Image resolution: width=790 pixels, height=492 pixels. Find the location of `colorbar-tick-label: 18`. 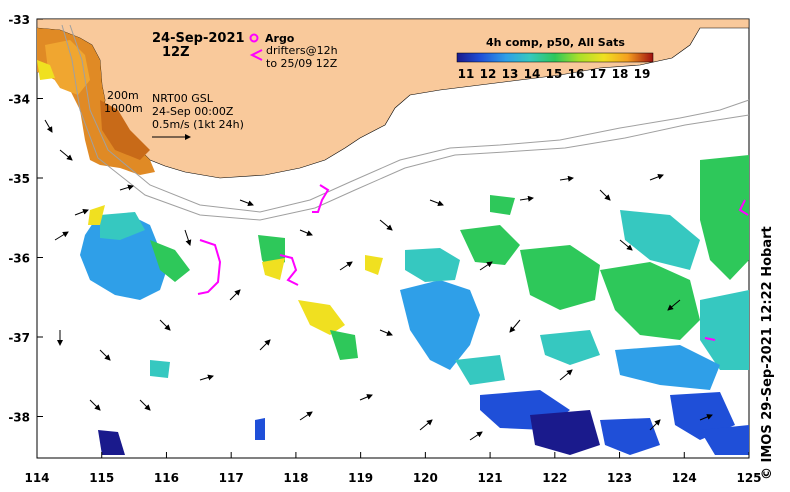

colorbar-tick-label: 18 is located at coordinates (620, 74).